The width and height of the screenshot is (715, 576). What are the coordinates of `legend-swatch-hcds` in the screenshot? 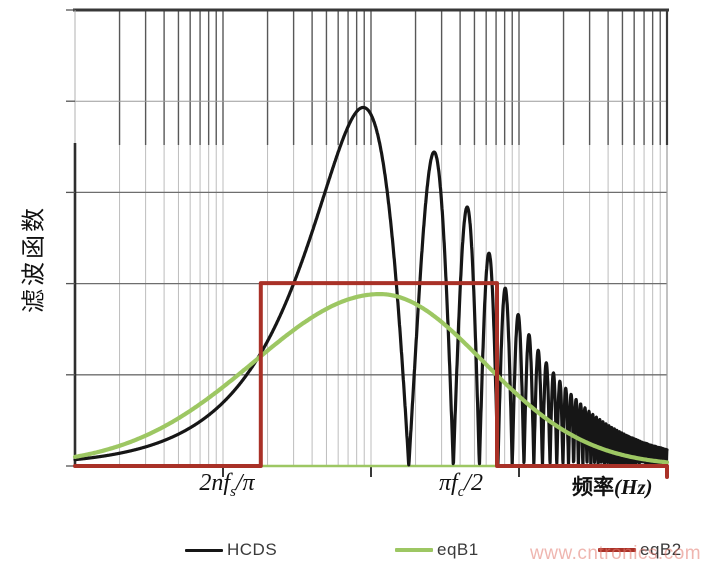 It's located at (204, 550).